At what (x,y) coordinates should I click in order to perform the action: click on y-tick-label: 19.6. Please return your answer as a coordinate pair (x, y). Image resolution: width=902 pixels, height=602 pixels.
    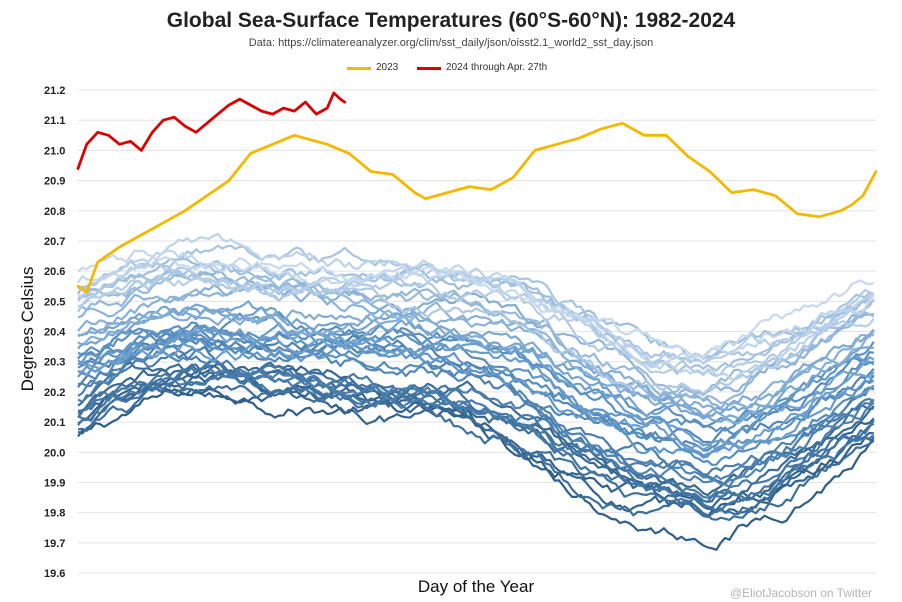
    Looking at the image, I should click on (54, 574).